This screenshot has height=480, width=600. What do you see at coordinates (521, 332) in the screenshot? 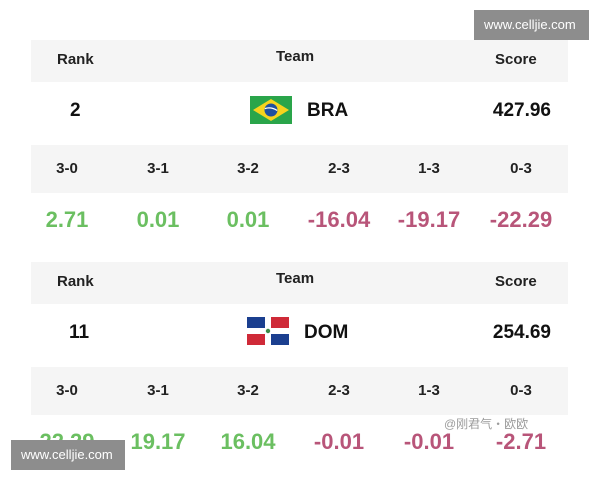
I see `score-value: 254.69` at bounding box center [521, 332].